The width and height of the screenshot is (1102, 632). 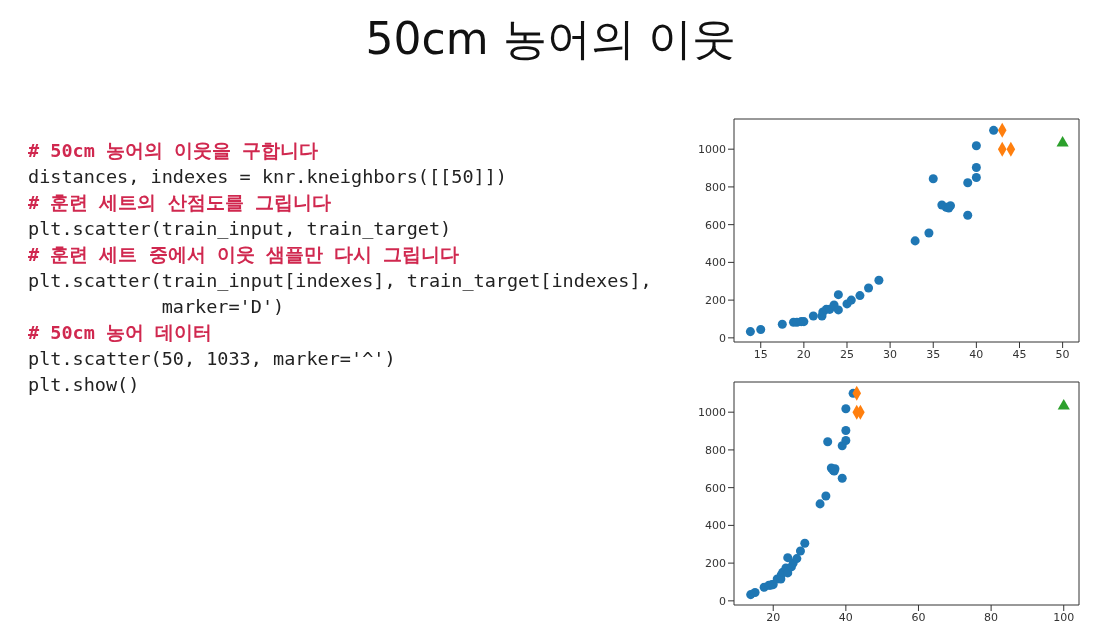 I want to click on text: # 50cm 농어 데이터, so click(x=121, y=333).